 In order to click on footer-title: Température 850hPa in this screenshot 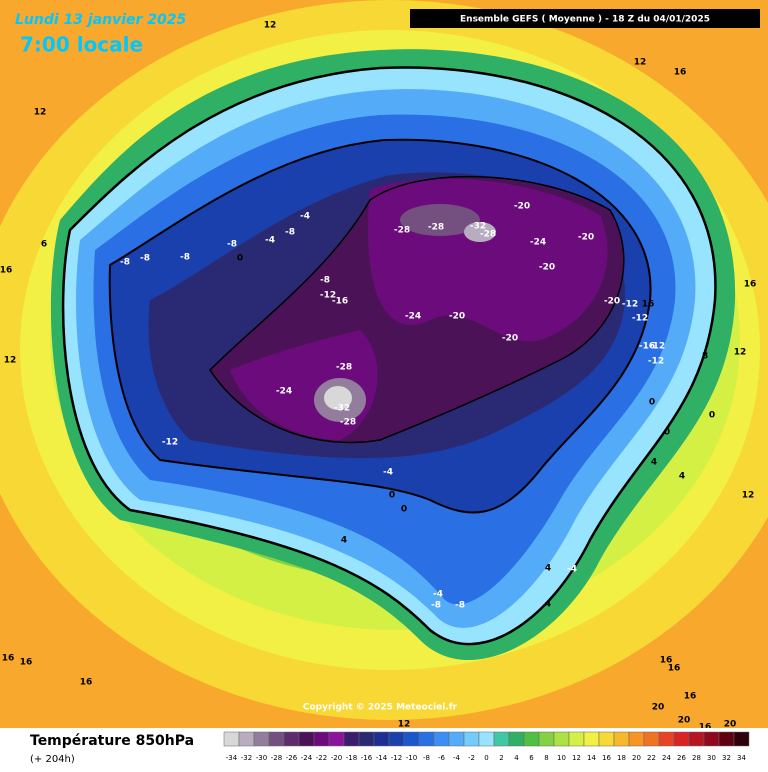, I will do `click(112, 741)`.